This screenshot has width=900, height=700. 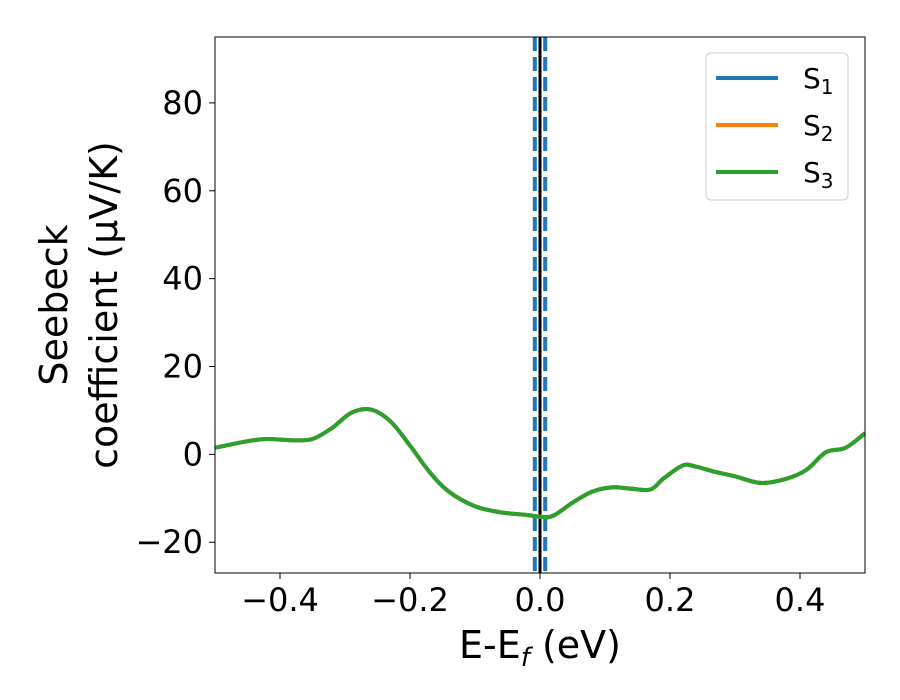 I want to click on x-tick-label: −0.4, so click(x=280, y=600).